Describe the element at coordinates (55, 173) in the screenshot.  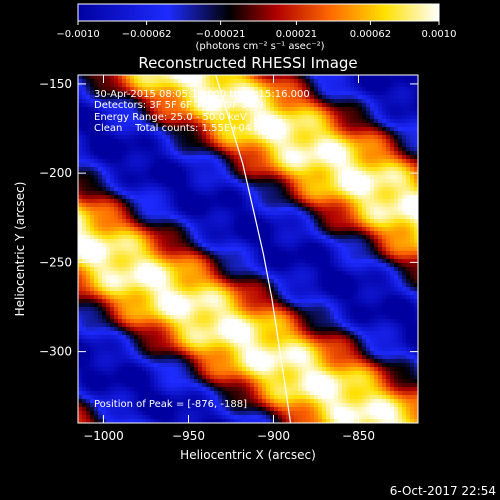
I see `y-tick-label: −200` at that location.